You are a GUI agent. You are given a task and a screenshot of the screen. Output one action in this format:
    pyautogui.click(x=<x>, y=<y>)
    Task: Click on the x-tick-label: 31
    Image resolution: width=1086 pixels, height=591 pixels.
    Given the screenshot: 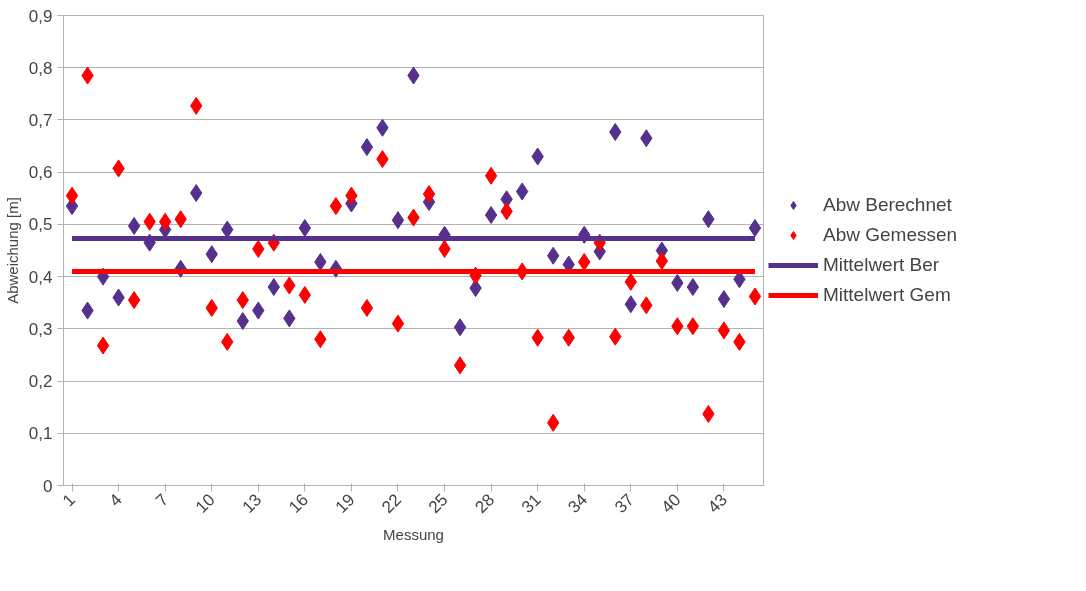 What is the action you would take?
    pyautogui.click(x=531, y=503)
    